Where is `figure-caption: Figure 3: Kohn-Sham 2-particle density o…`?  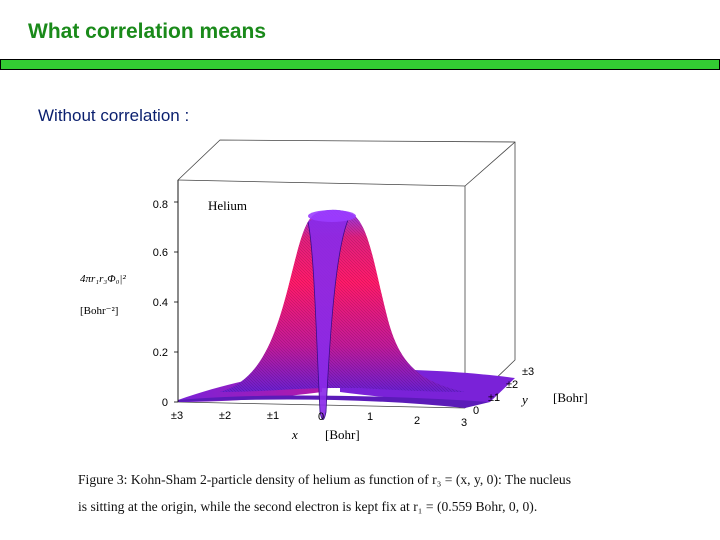 figure-caption: Figure 3: Kohn-Sham 2-particle density o… is located at coordinates (368, 493).